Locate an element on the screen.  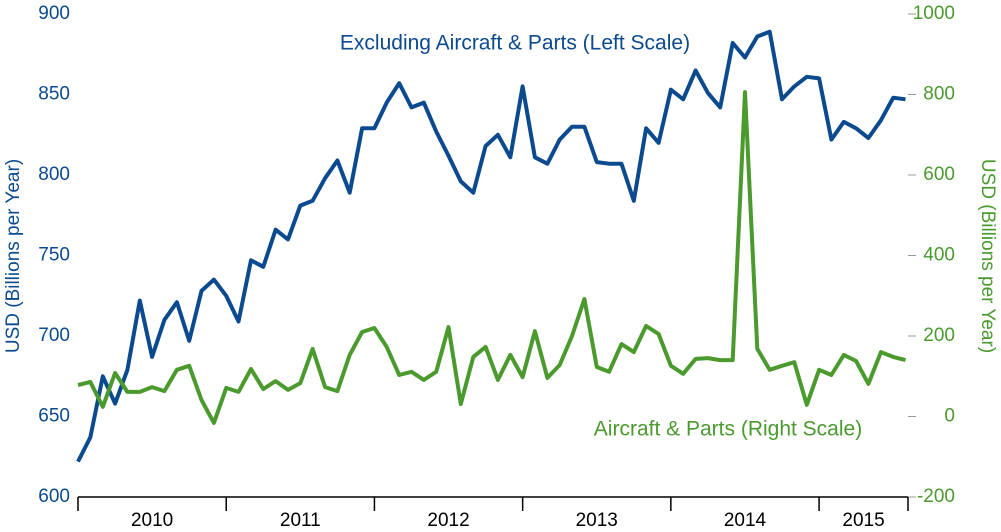
y2-tick-label: 400 is located at coordinates (939, 255).